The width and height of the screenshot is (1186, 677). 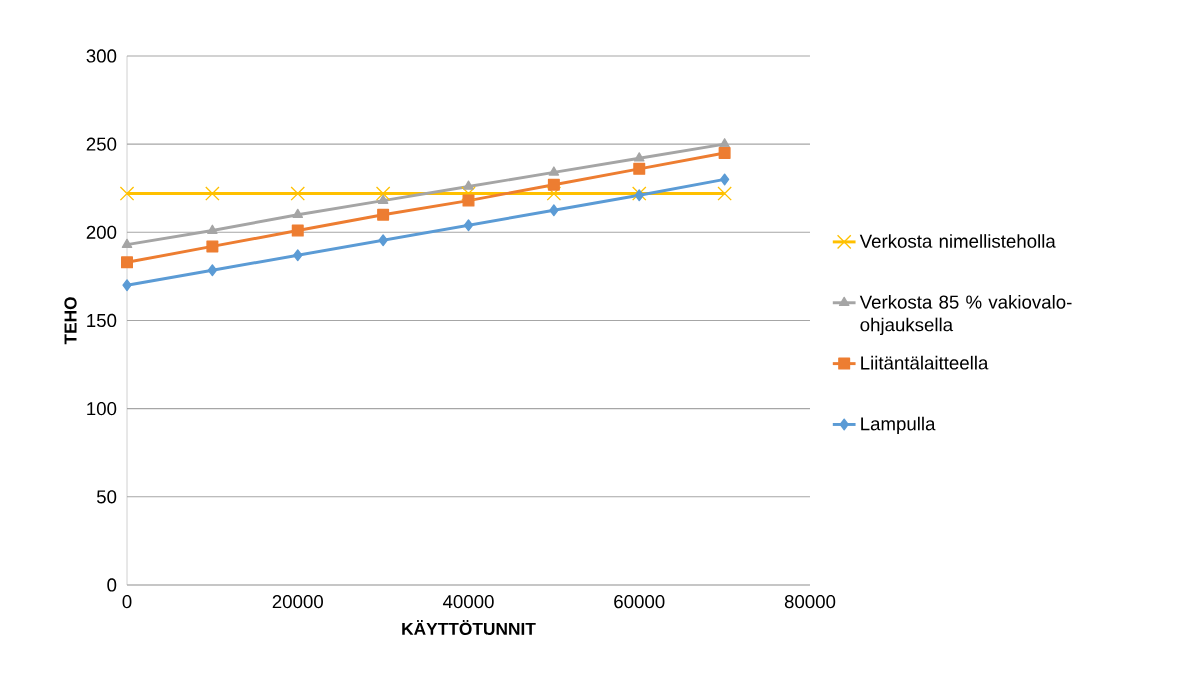 I want to click on x-tick-label: 20000, so click(x=297, y=602).